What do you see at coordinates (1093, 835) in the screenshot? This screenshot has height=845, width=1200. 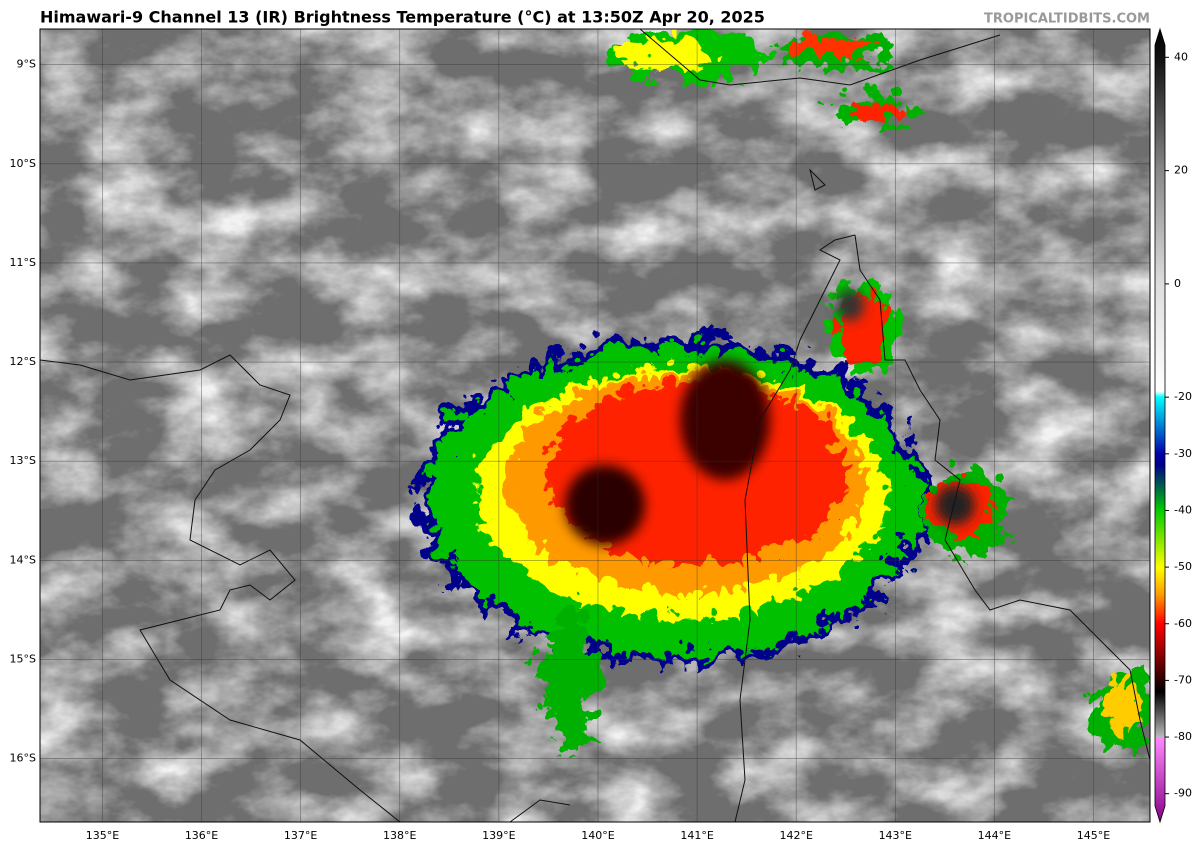 I see `lon-label: 145°E` at bounding box center [1093, 835].